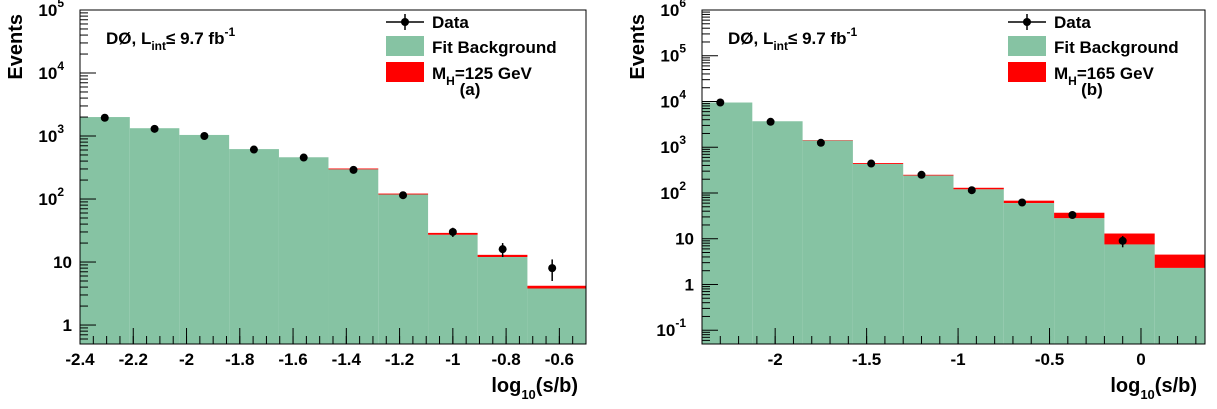 This screenshot has width=1217, height=409. What do you see at coordinates (470, 89) in the screenshot?
I see `panel-label: (a)` at bounding box center [470, 89].